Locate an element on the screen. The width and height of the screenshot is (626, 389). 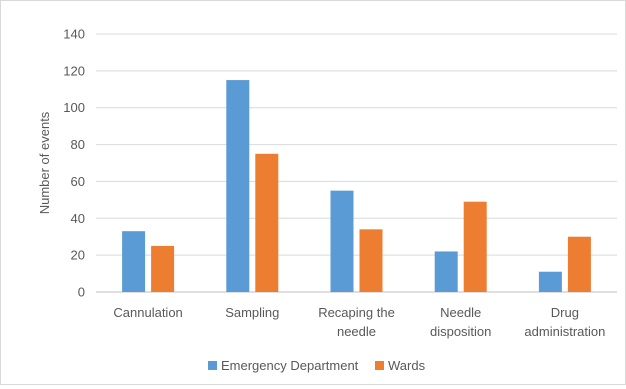
x-category-label: Needle is located at coordinates (460, 312).